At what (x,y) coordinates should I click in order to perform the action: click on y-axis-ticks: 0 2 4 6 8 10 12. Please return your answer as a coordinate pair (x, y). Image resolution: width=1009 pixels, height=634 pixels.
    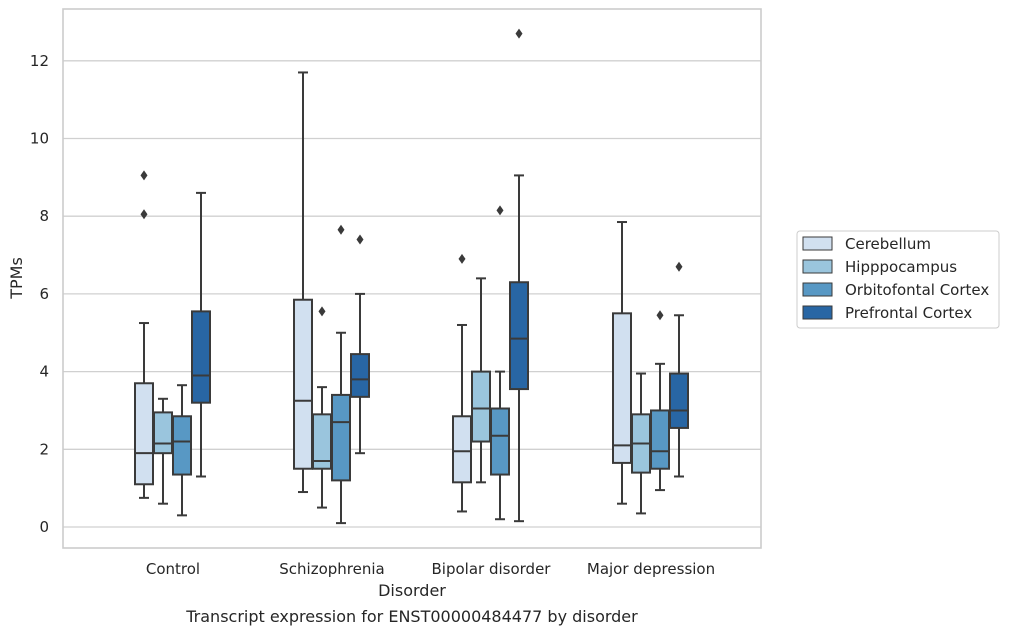
    Looking at the image, I should click on (39, 294).